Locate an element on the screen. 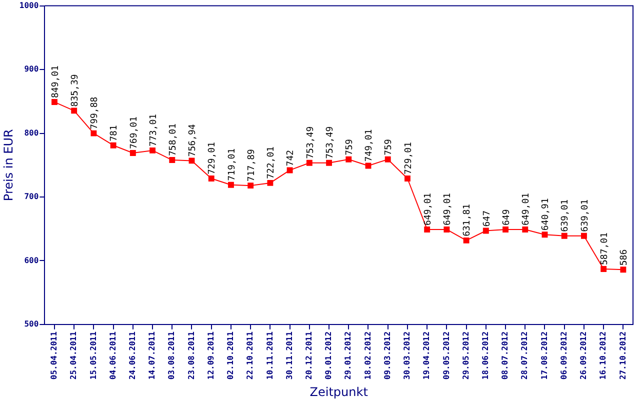 The height and width of the screenshot is (400, 640). y-tick-label: 700 is located at coordinates (31, 197).